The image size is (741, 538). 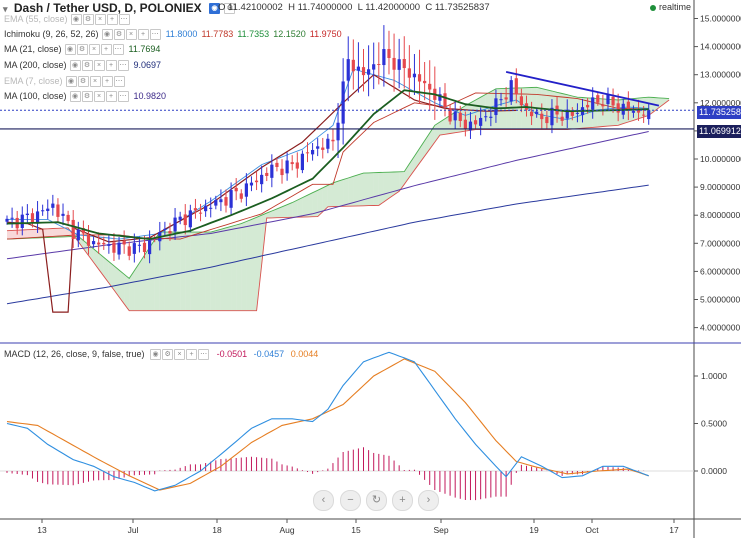 I want to click on symbol-settings-icon: ⚙, so click(x=230, y=9).